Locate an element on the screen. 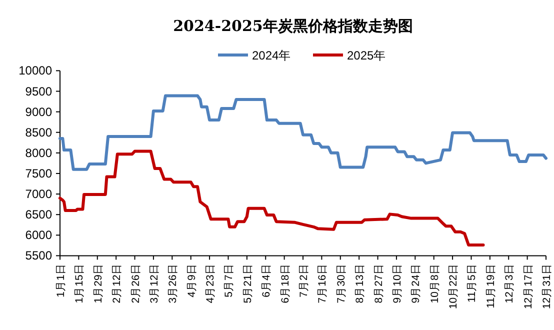 The image size is (554, 330). y-tick-label: 10000 is located at coordinates (35, 71).